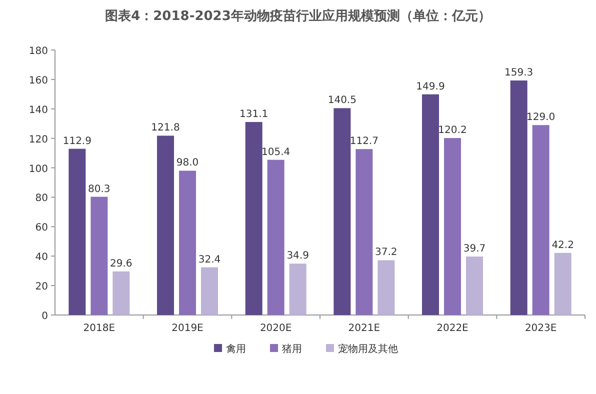 This screenshot has height=394, width=596. What do you see at coordinates (165, 128) in the screenshot?
I see `text: 121.8` at bounding box center [165, 128].